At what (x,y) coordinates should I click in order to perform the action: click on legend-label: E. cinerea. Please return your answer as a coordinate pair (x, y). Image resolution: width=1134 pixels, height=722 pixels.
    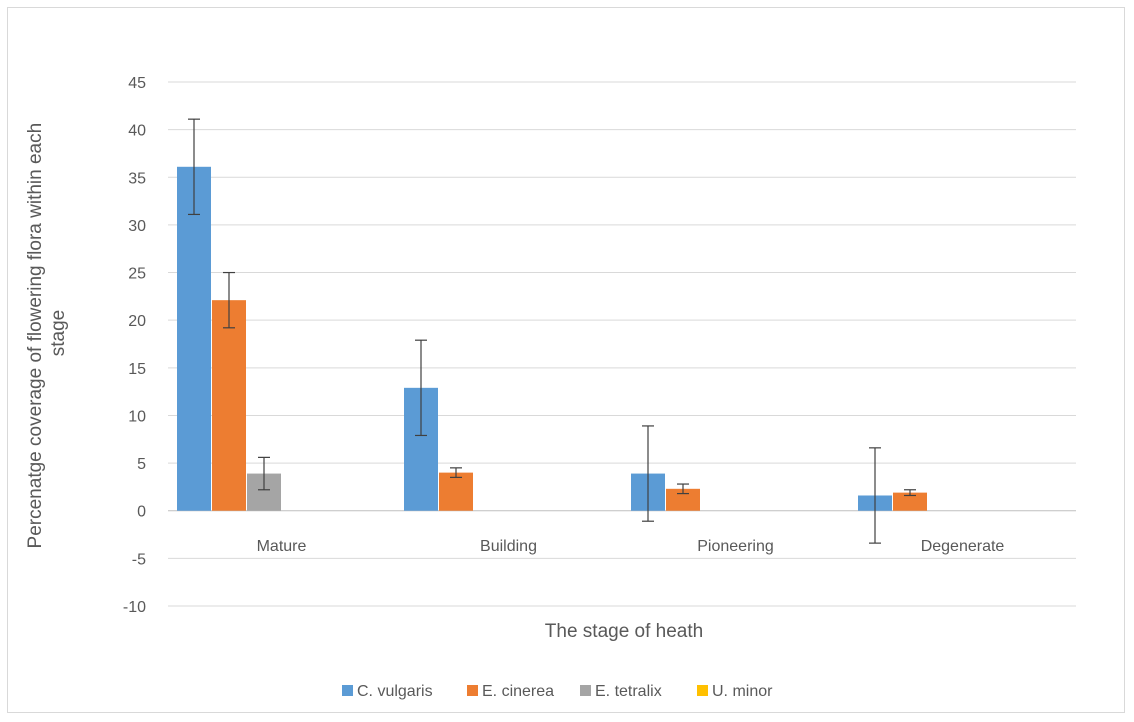
    Looking at the image, I should click on (518, 691).